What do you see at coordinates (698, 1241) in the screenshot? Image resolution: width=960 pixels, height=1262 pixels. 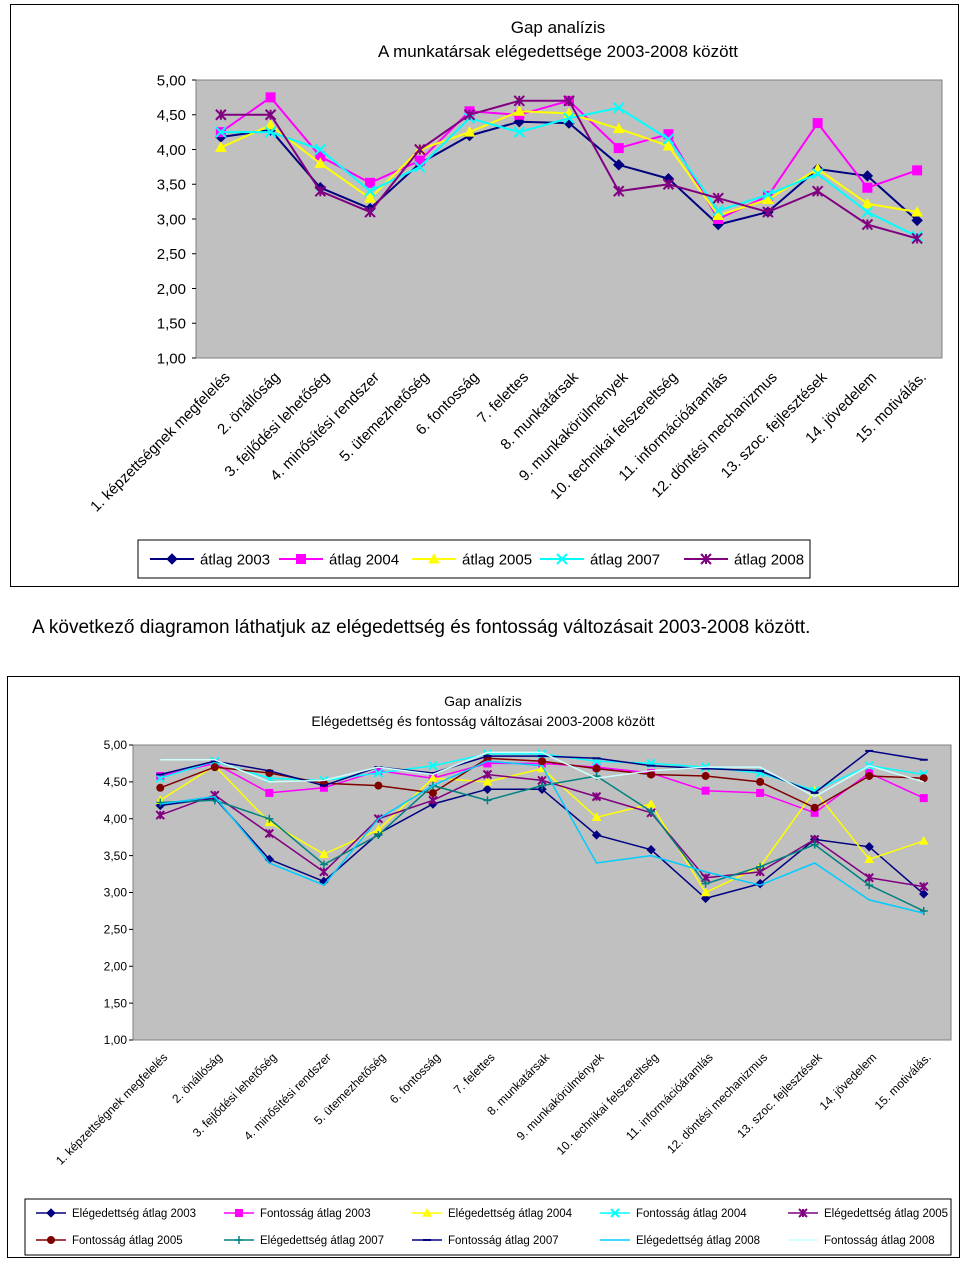 I see `legend-label: Elégedettség átlag 2008` at bounding box center [698, 1241].